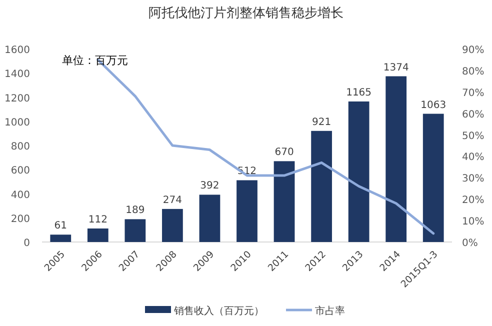 The image size is (492, 326). I want to click on y-tick-label: 1600, so click(17, 50).